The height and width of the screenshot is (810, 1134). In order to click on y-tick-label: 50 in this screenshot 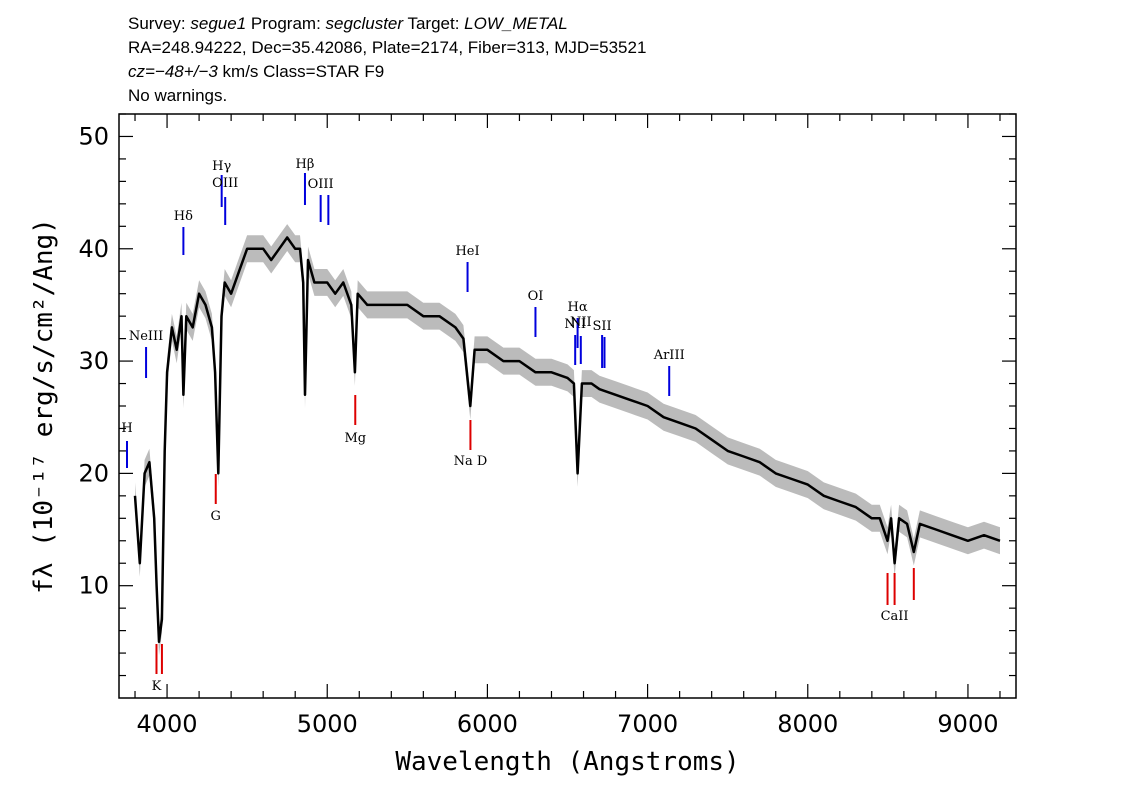, I will do `click(93, 136)`.